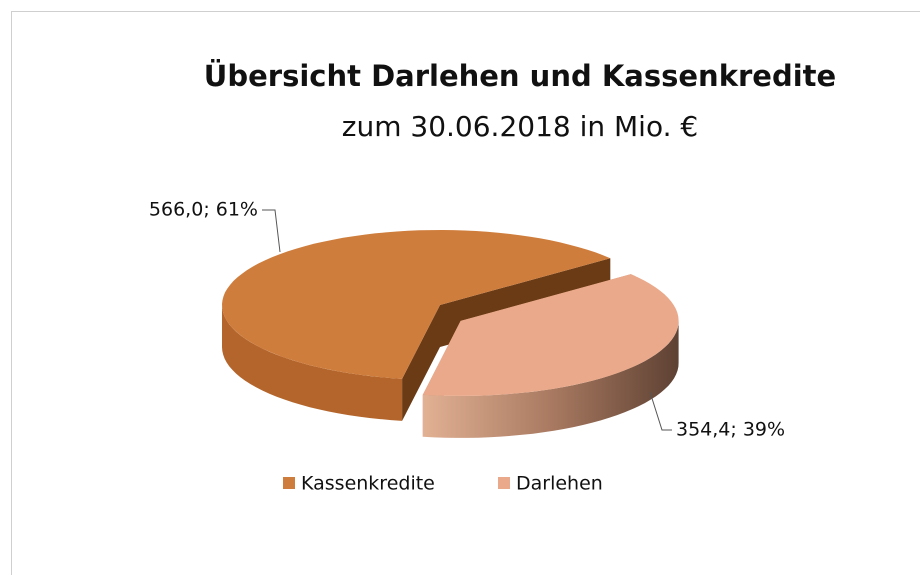 The image size is (920, 575). I want to click on chart-title: Übersicht Darlehen und Kassenkredite, so click(520, 76).